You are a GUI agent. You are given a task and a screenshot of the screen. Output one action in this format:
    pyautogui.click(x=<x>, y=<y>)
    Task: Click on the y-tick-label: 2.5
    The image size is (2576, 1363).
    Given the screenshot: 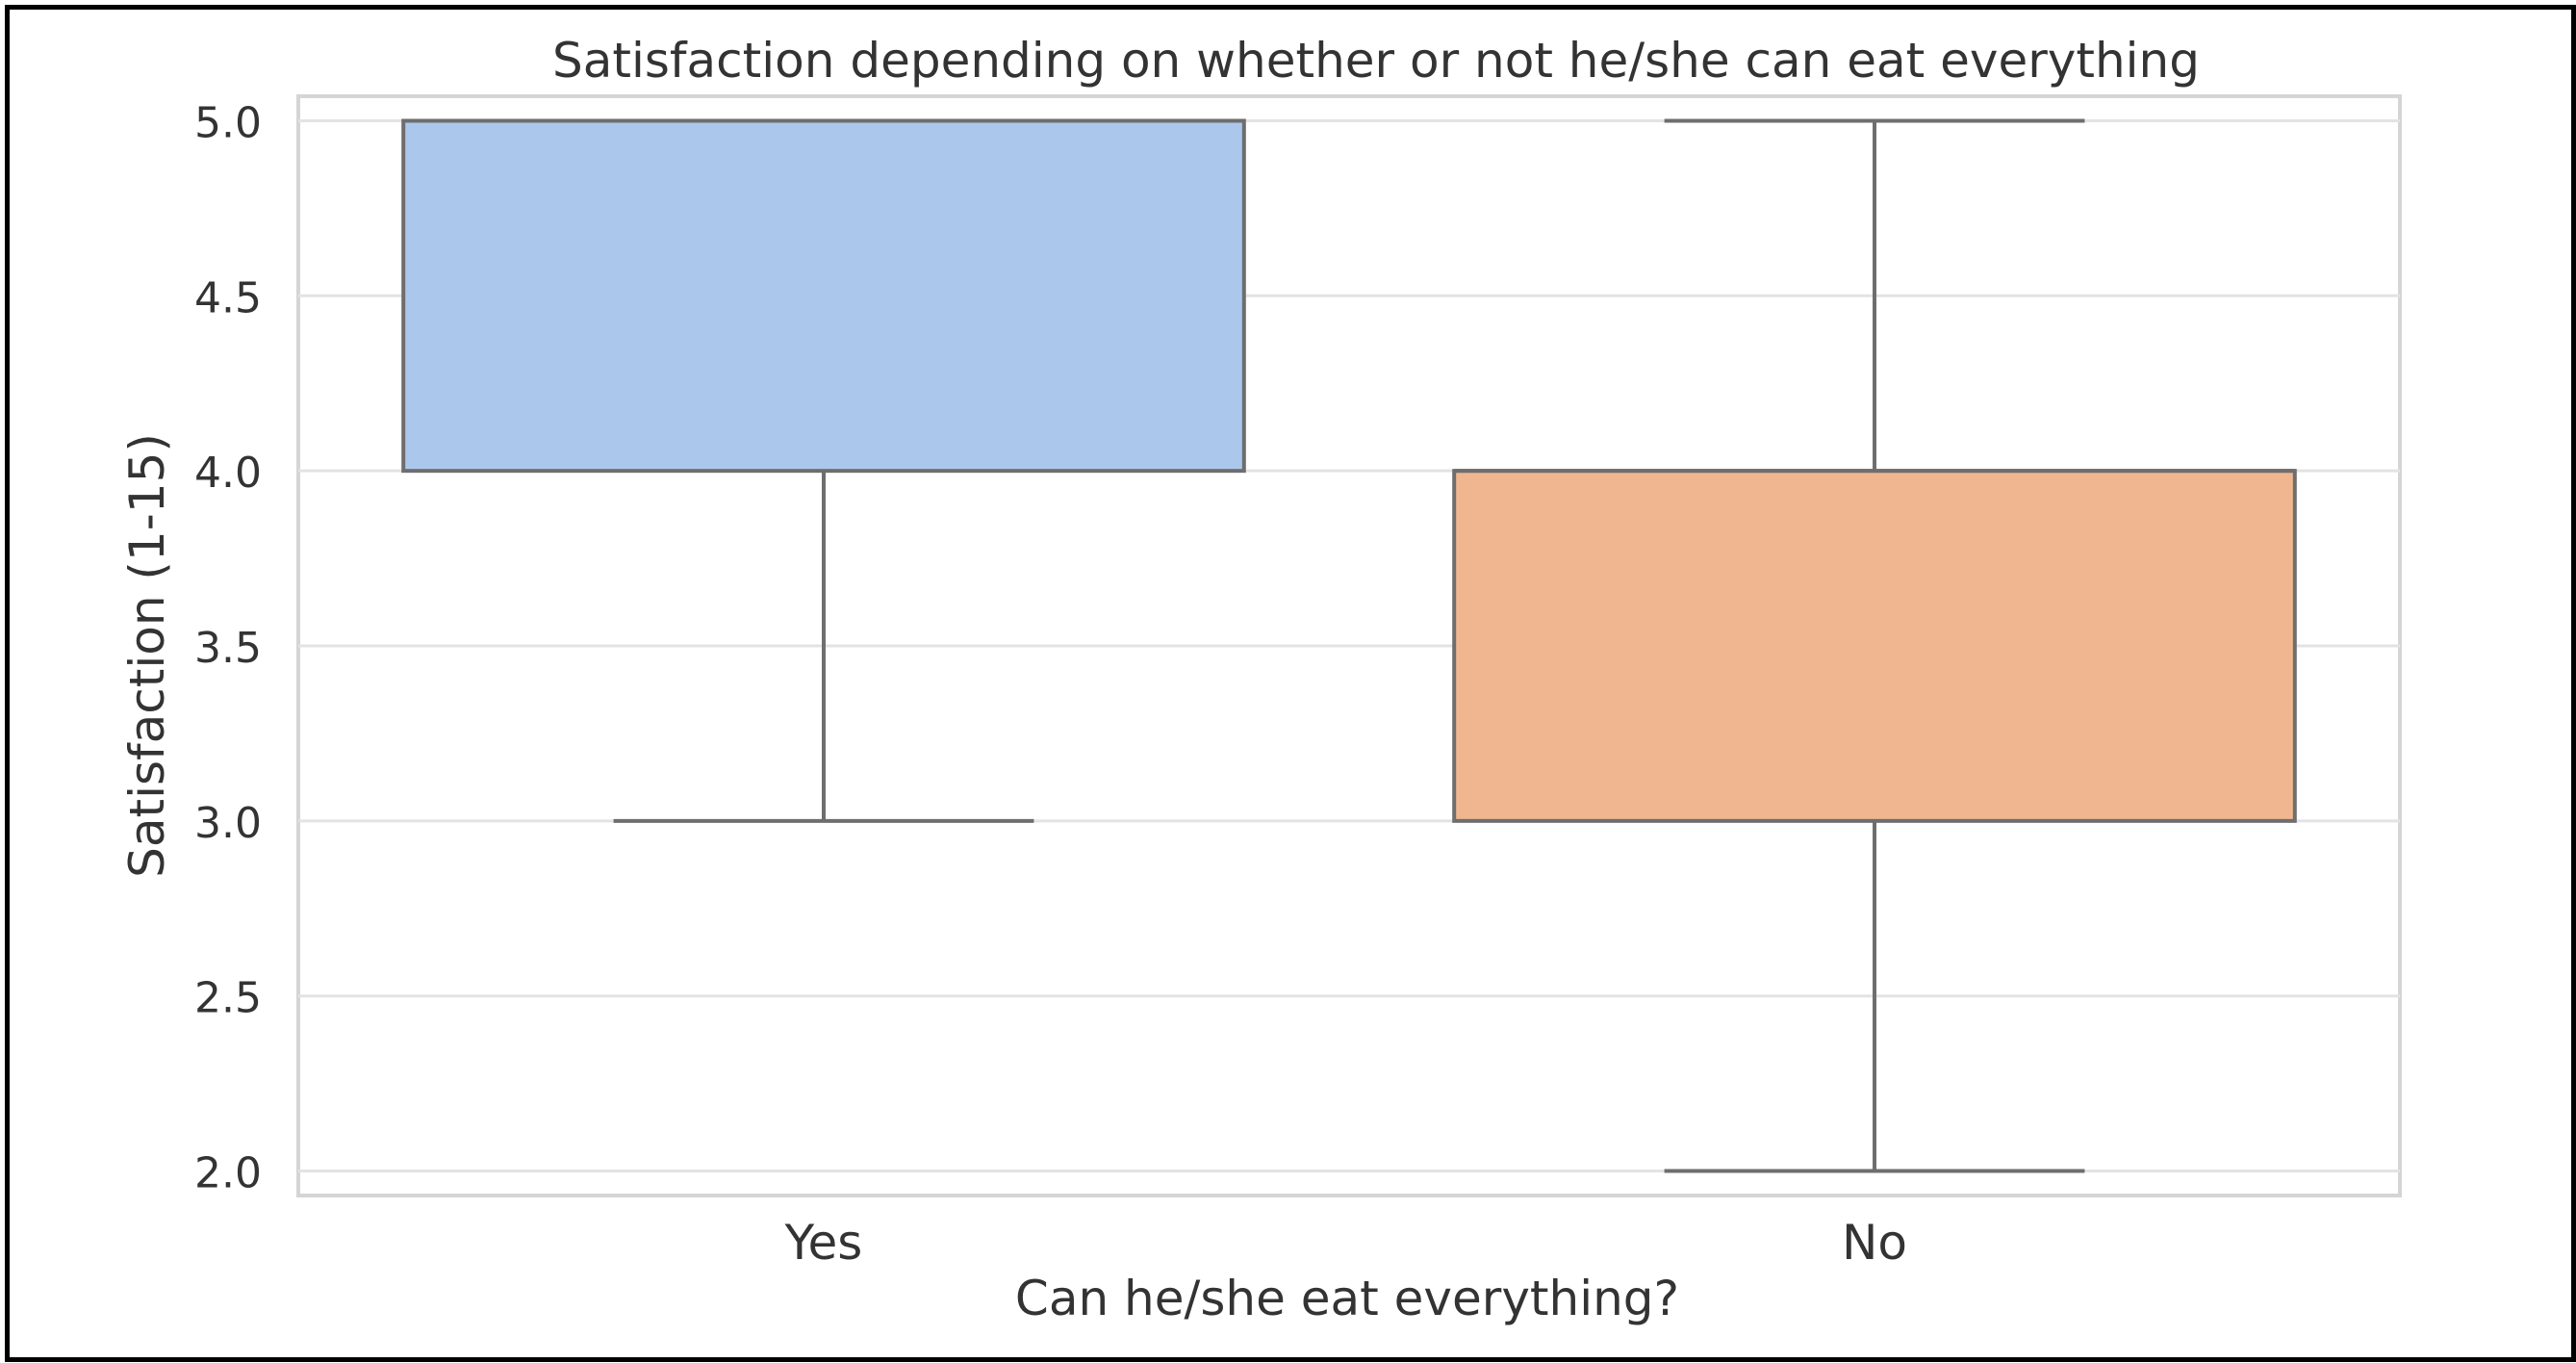 What is the action you would take?
    pyautogui.click(x=228, y=998)
    